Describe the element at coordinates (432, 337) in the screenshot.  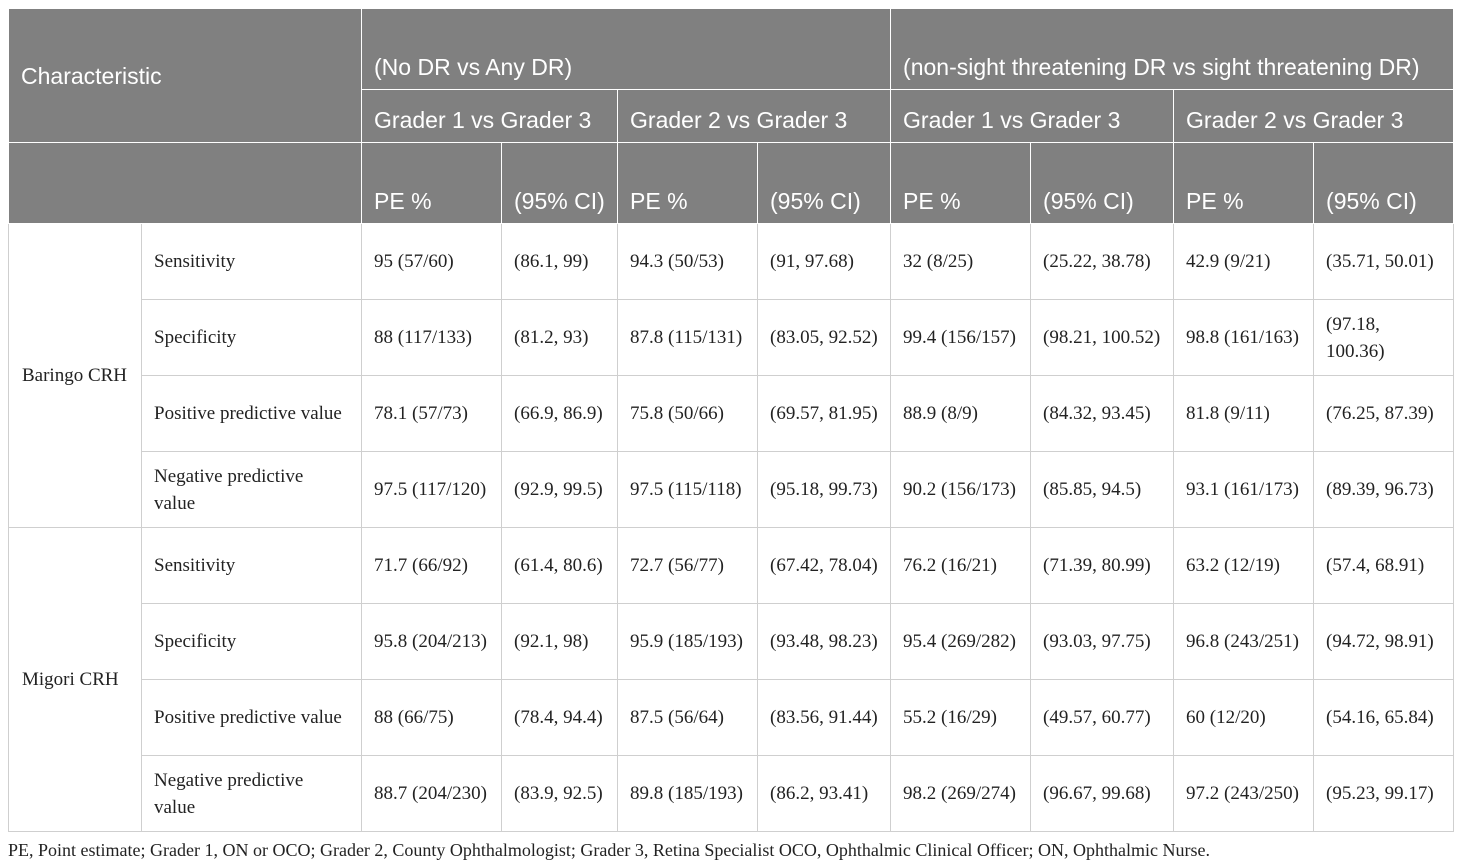
I see `point-estimate-cell: 88 (117/133)` at that location.